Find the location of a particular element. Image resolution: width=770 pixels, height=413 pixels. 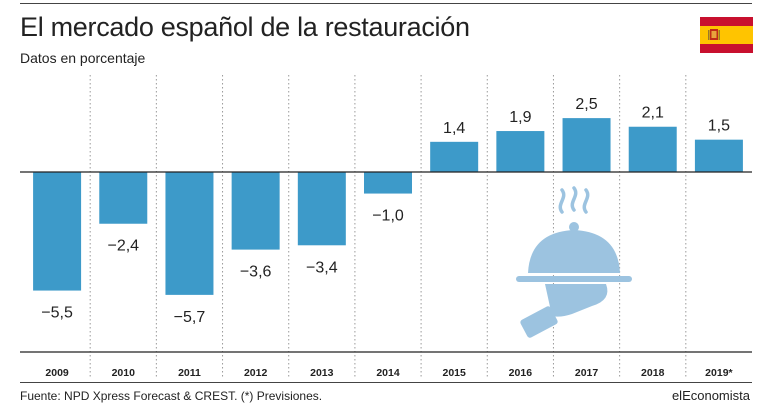

value-label: 1,4 is located at coordinates (454, 128).